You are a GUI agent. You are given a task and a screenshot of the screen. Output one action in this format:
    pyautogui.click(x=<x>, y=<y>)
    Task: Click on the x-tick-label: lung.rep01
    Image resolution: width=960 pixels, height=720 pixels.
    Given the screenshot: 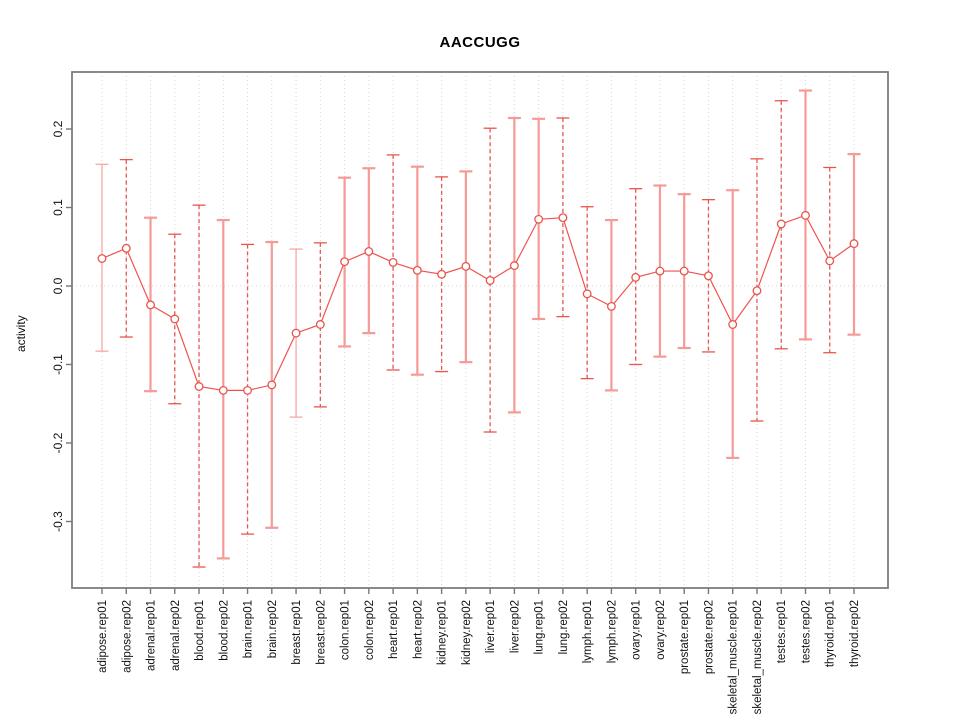 What is the action you would take?
    pyautogui.click(x=540, y=627)
    